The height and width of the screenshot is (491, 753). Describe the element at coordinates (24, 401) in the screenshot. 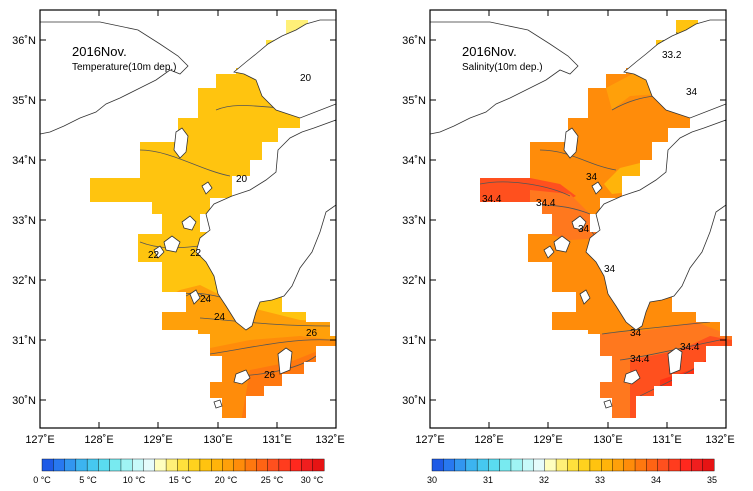

I see `y-tick-label: 30˚N` at that location.